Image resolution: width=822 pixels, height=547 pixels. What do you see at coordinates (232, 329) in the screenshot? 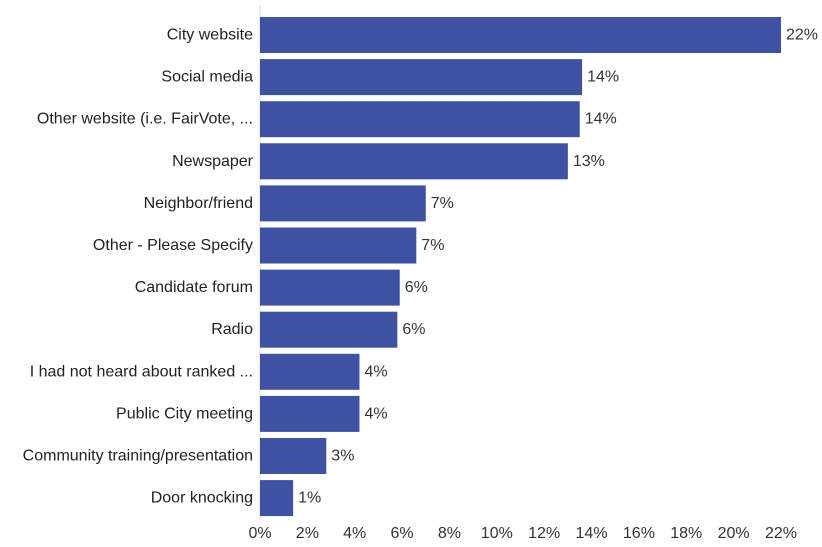
I see `category-label: Radio` at bounding box center [232, 329].